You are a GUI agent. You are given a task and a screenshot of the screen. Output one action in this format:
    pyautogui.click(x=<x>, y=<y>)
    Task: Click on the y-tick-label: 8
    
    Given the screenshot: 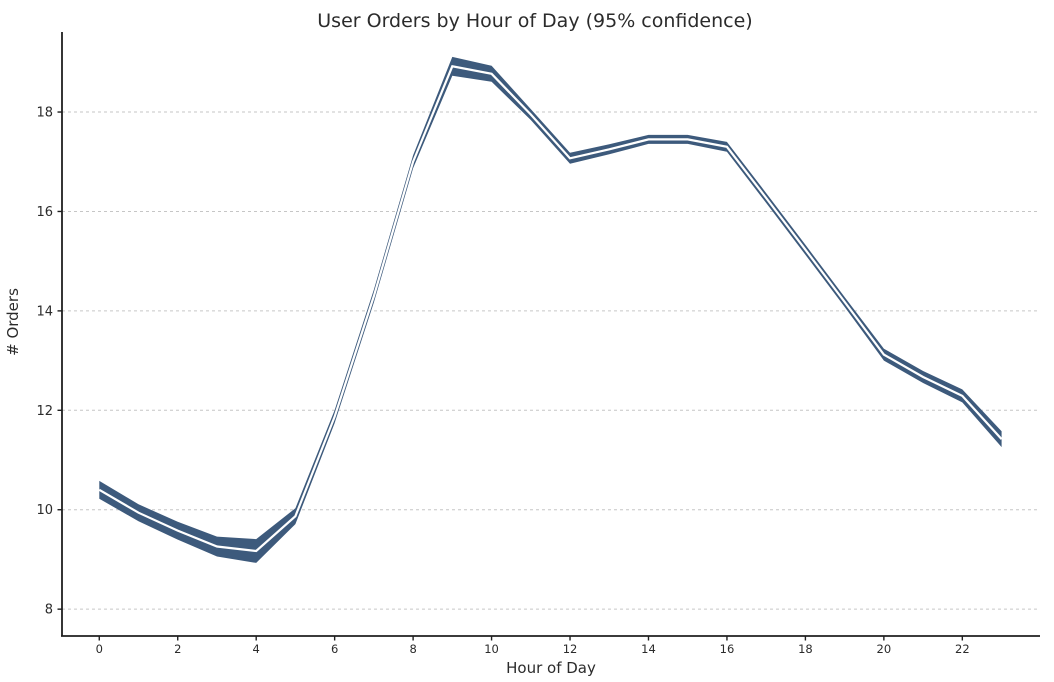 What is the action you would take?
    pyautogui.click(x=49, y=610)
    